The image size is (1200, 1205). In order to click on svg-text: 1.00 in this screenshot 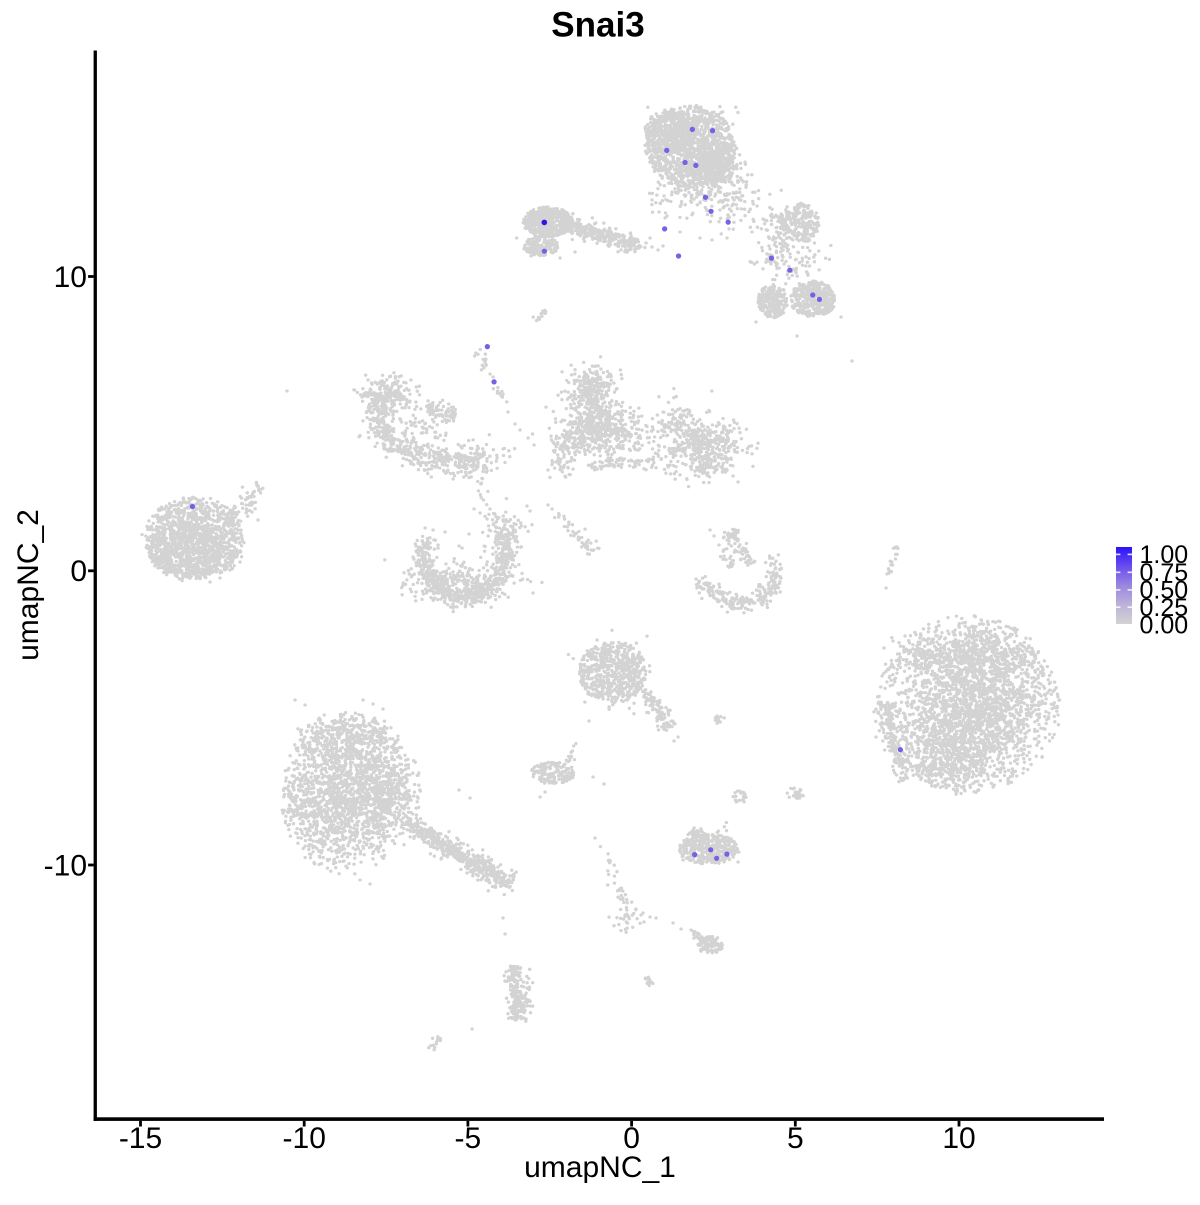, I will do `click(1164, 555)`.